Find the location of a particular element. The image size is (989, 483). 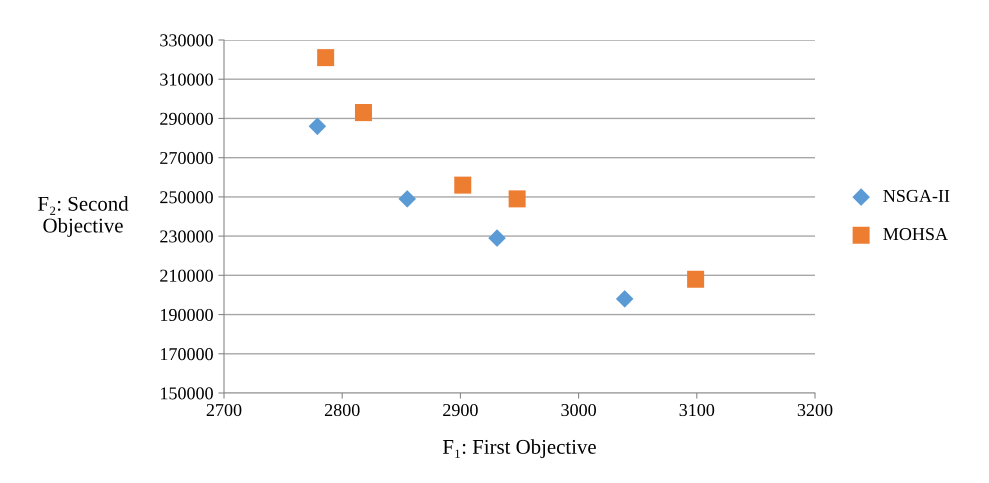

y-tick-label: 250000 is located at coordinates (186, 197).